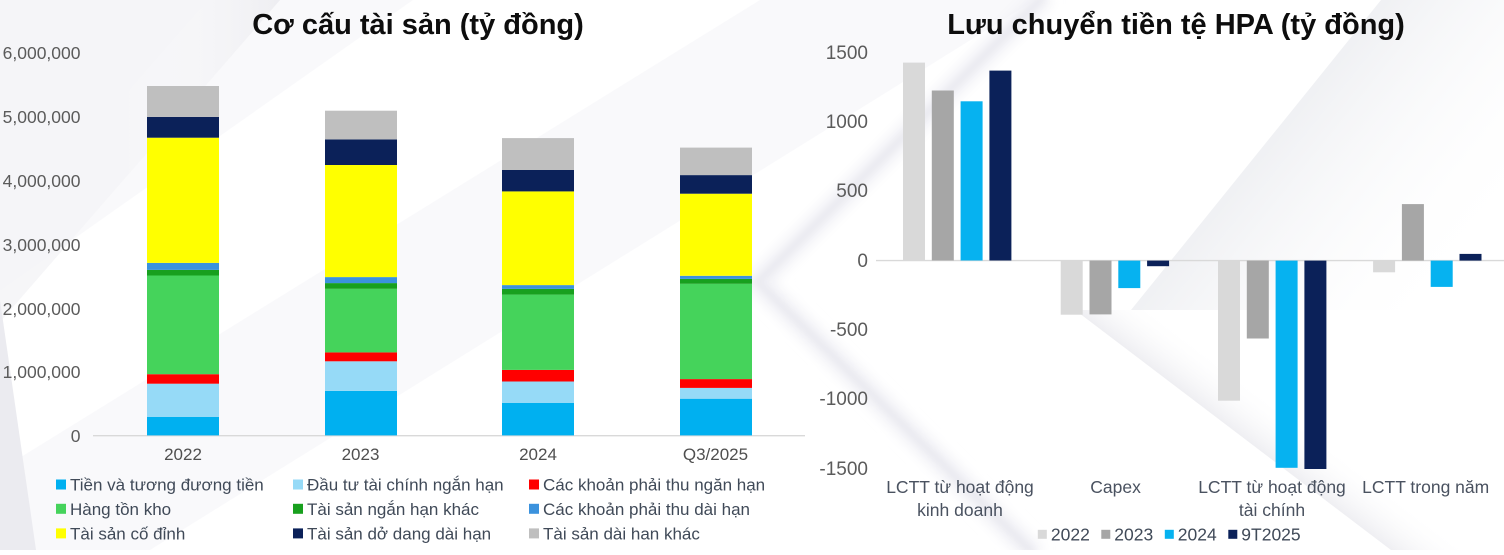  What do you see at coordinates (960, 510) in the screenshot?
I see `svg-text: kinh doanh` at bounding box center [960, 510].